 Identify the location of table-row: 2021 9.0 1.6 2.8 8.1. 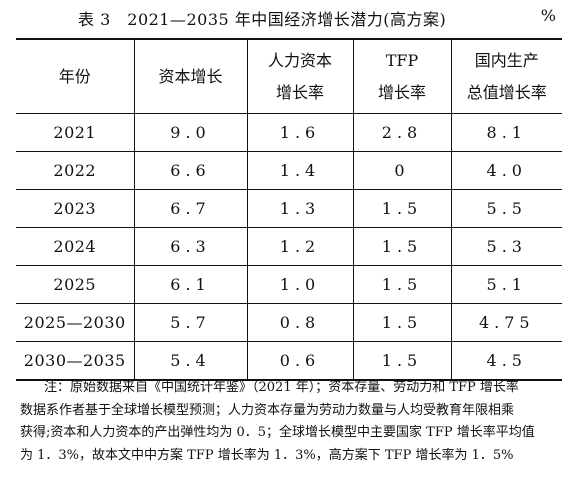
(289, 132).